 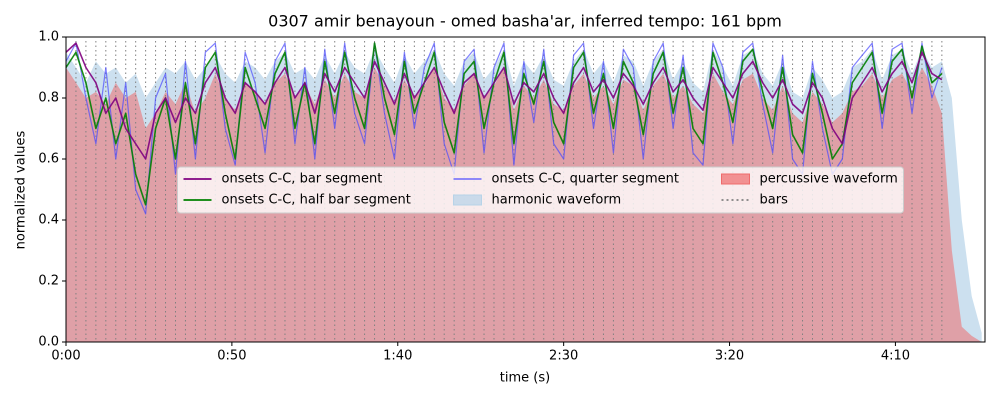 What do you see at coordinates (48, 220) in the screenshot?
I see `y-tick-label: 0.4` at bounding box center [48, 220].